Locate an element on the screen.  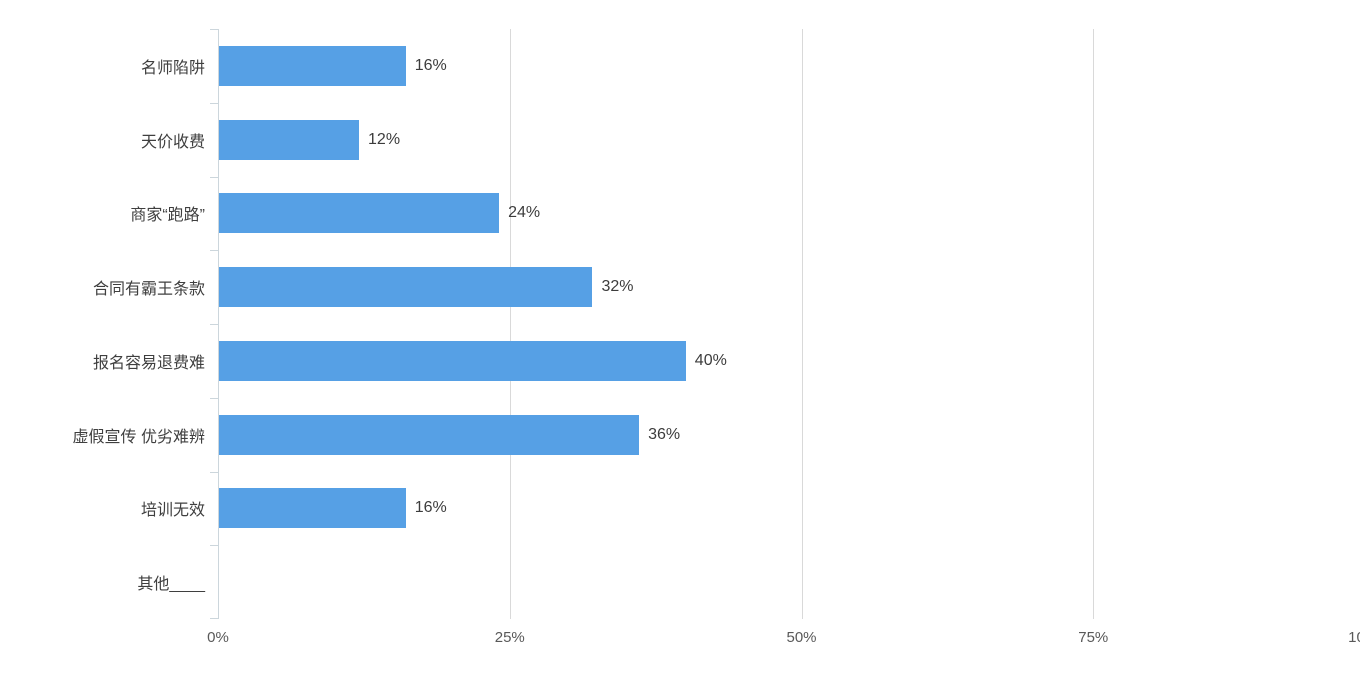
x-axis-tick-labels: 0% 25% 50% 75% 100% is located at coordinates (783, 641).